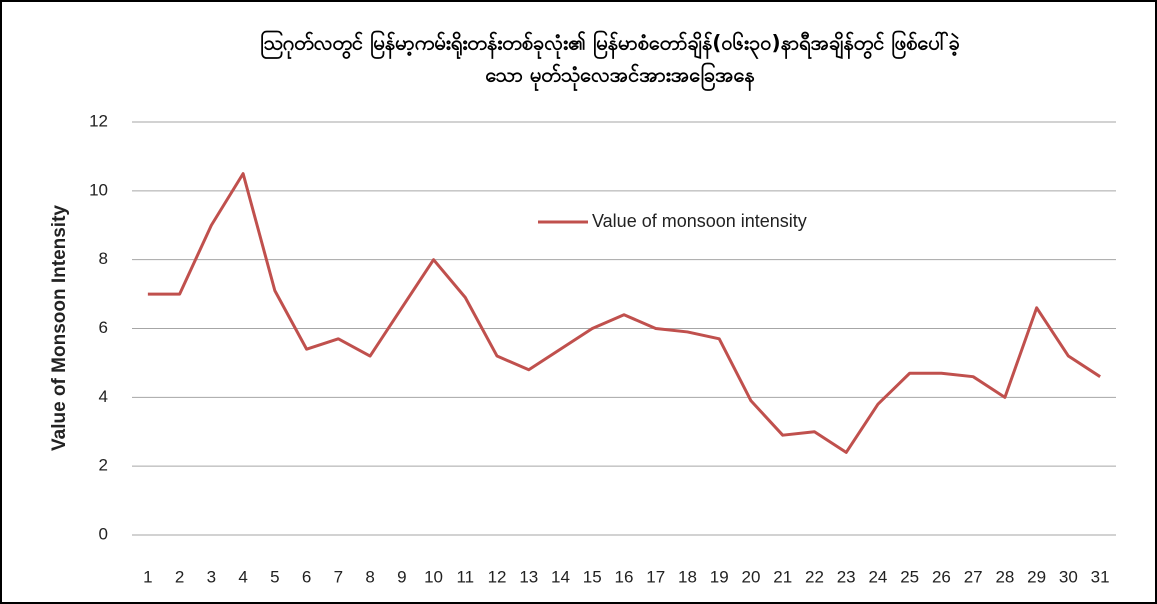 Image resolution: width=1157 pixels, height=604 pixels. I want to click on x-tick-label: 6, so click(306, 576).